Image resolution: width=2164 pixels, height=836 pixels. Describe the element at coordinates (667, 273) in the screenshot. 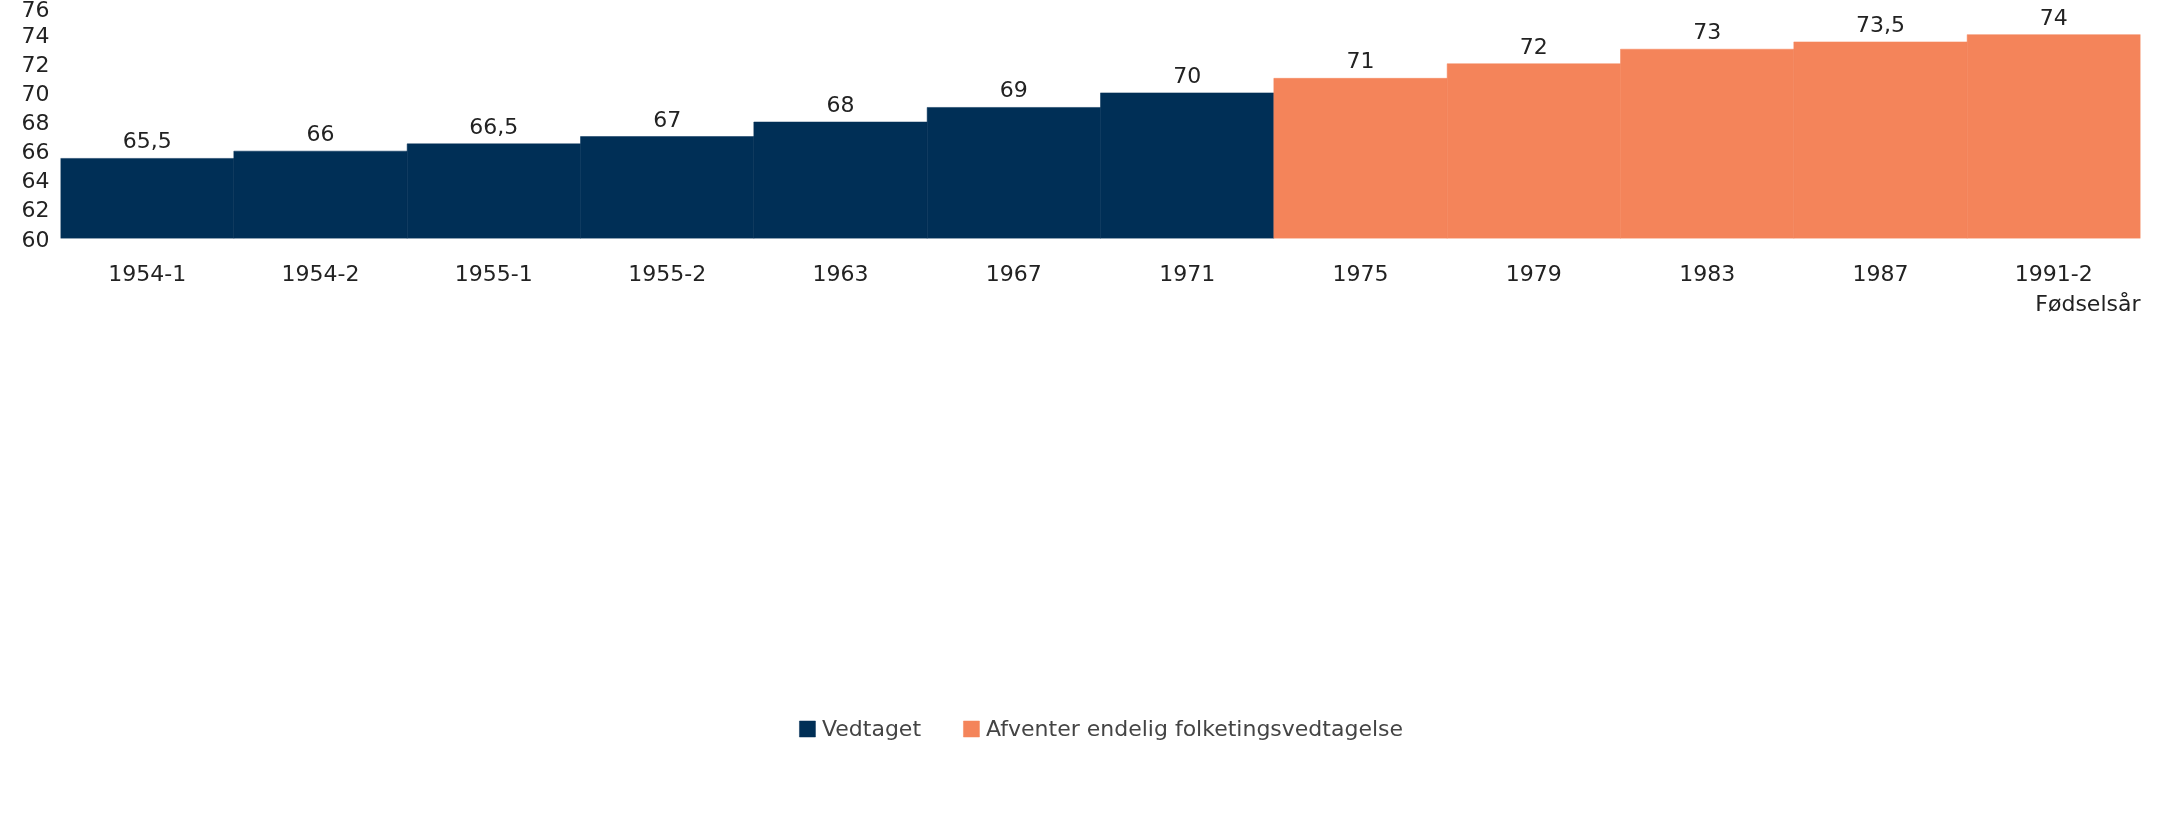

I see `x-tick-label: 1955-2` at that location.